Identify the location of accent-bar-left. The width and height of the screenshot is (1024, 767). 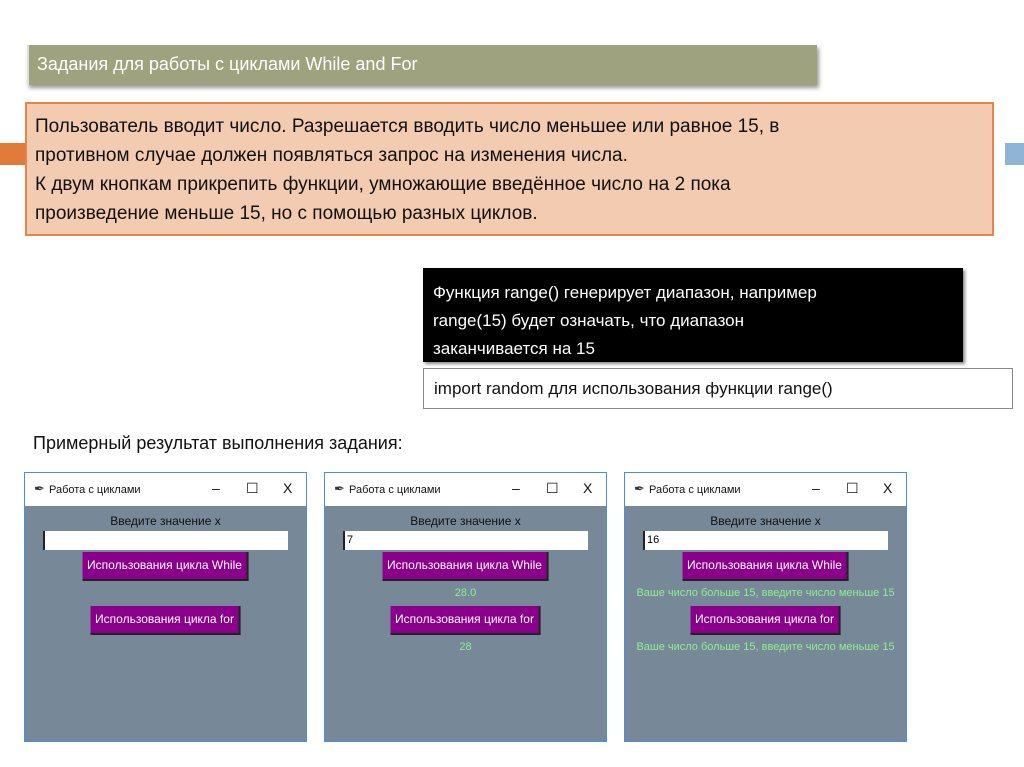
(14, 154).